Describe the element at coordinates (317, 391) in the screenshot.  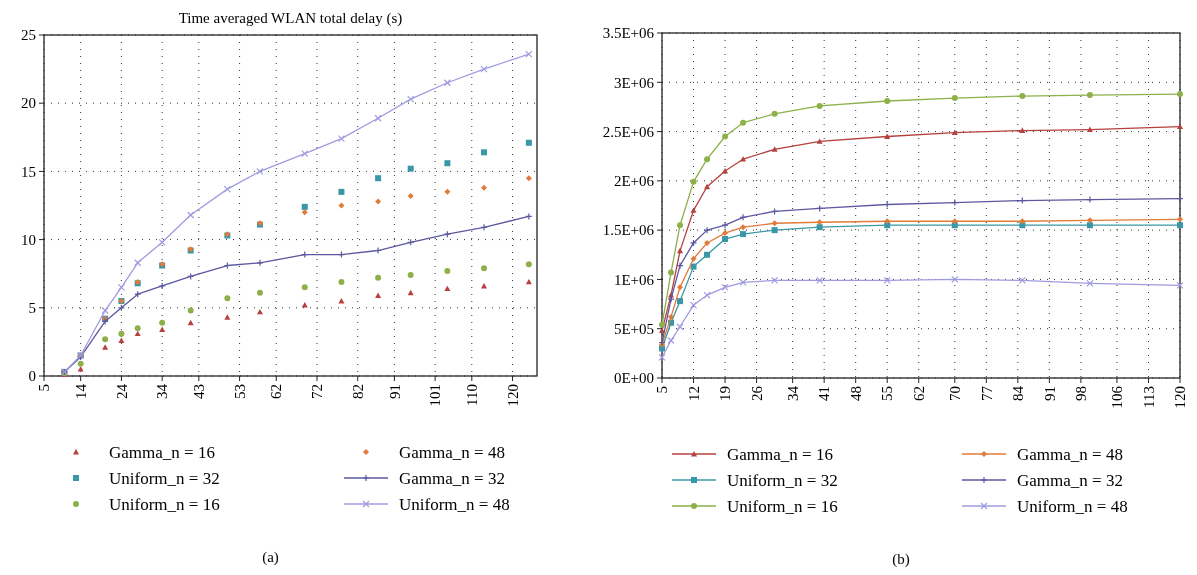
I see `x-tick-label: 72` at that location.